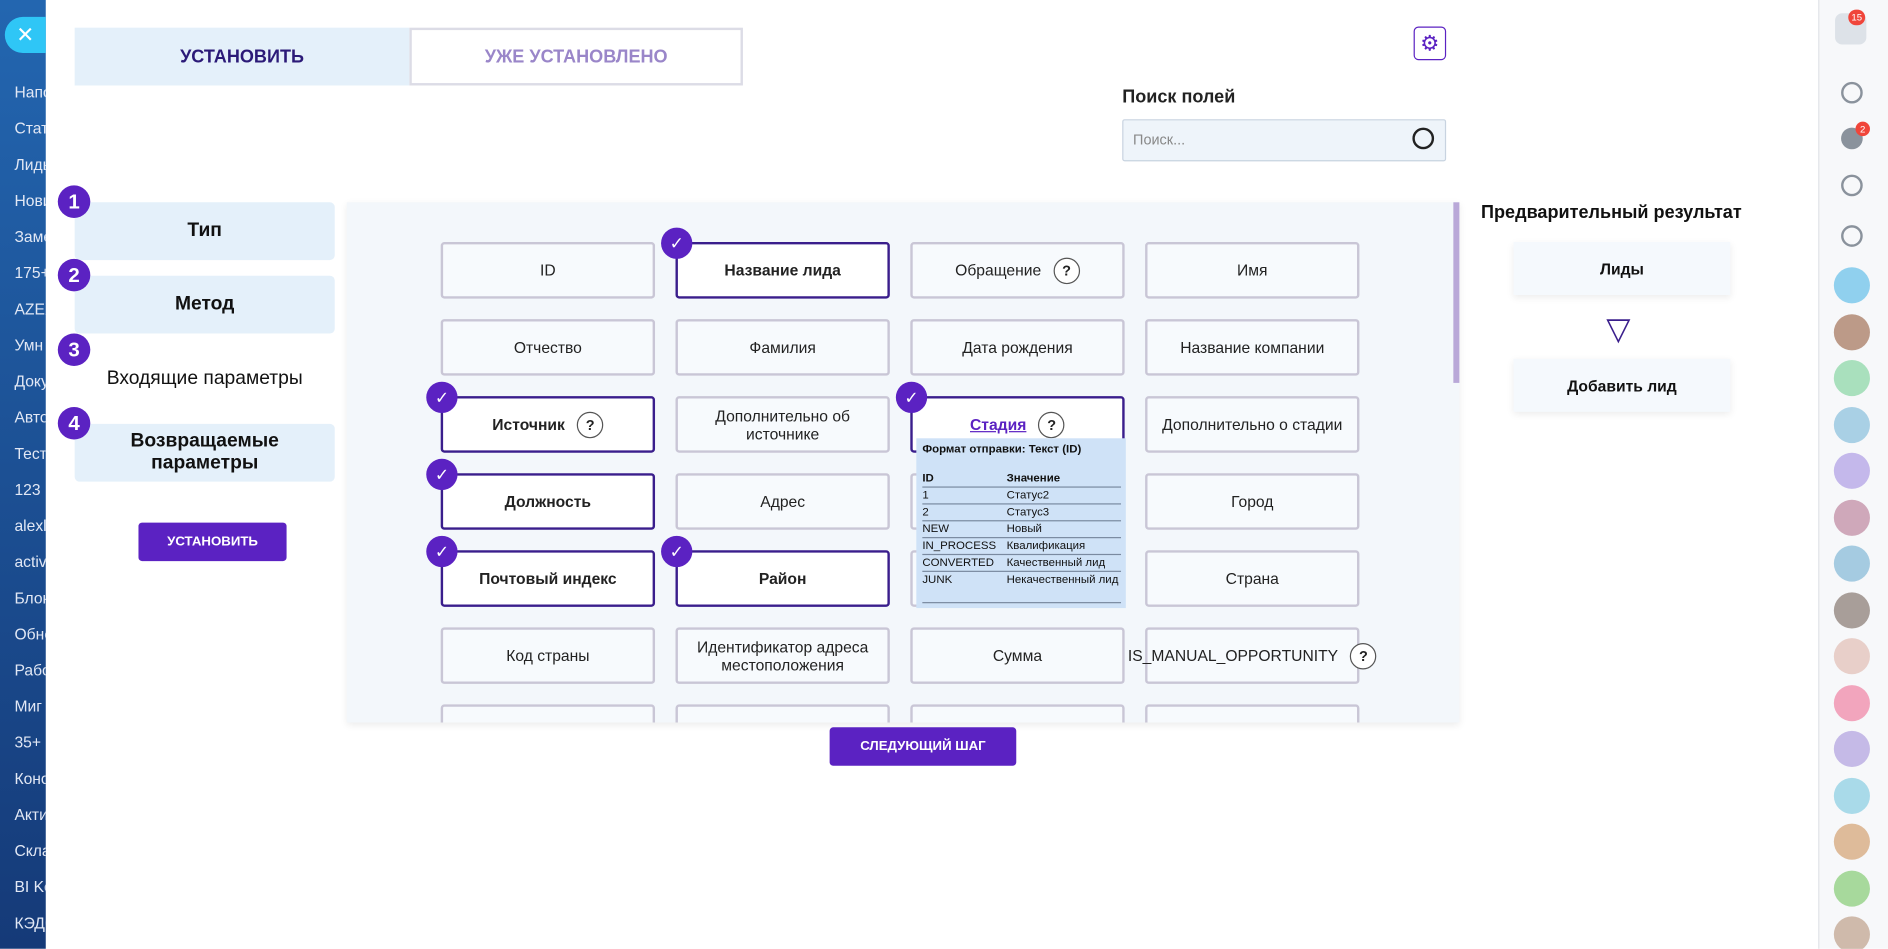  I want to click on field-label: Фамилия, so click(782, 347).